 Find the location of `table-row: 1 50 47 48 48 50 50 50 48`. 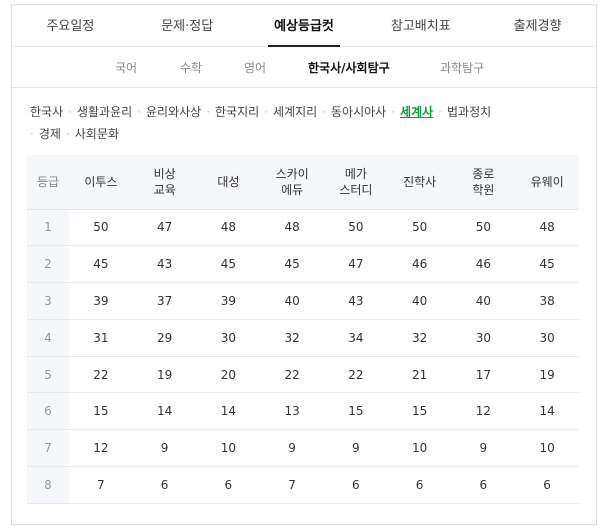

table-row: 1 50 47 48 48 50 50 50 48 is located at coordinates (303, 228).